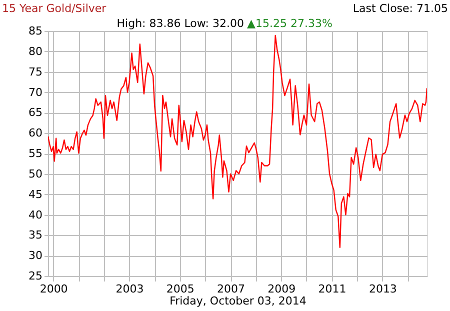 The image size is (450, 311). Describe the element at coordinates (35, 31) in the screenshot. I see `y-tick-label: 85` at that location.